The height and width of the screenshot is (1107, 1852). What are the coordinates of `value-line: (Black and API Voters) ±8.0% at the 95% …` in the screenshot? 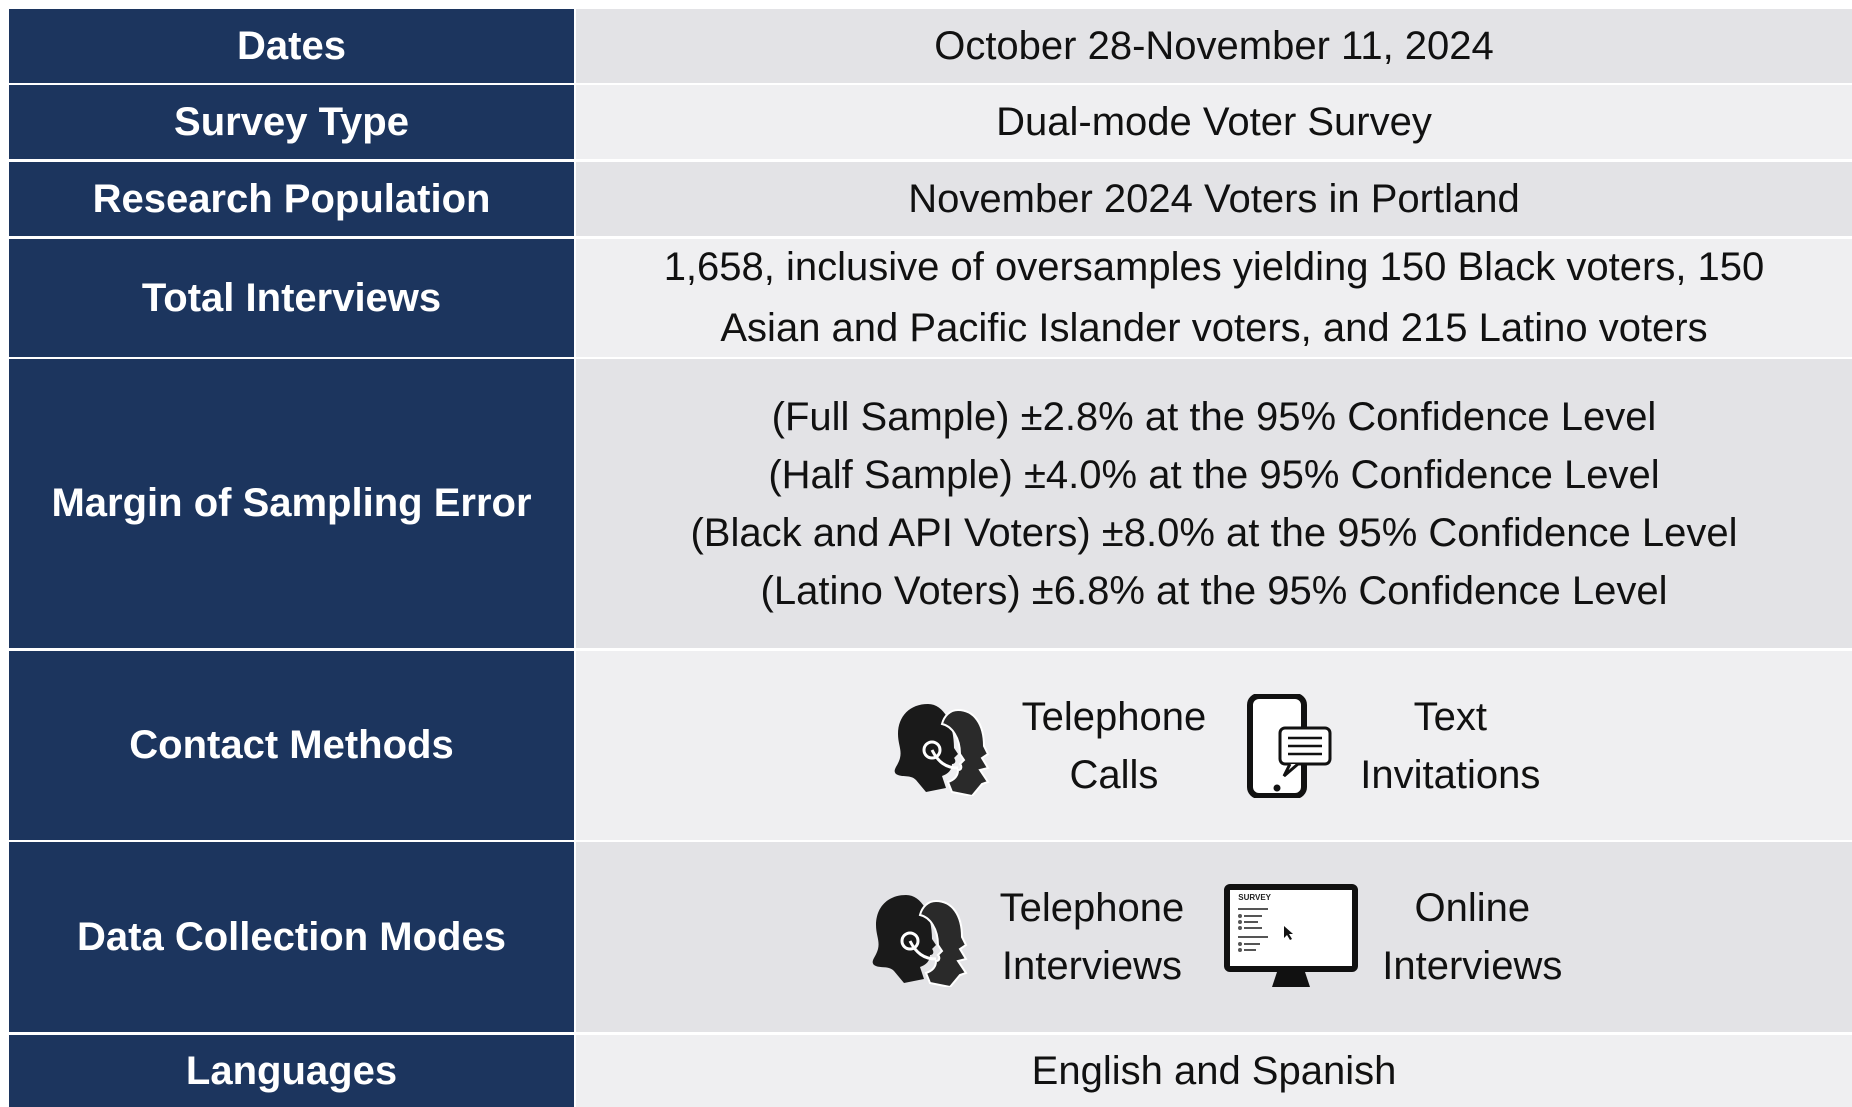 It's located at (1214, 532).